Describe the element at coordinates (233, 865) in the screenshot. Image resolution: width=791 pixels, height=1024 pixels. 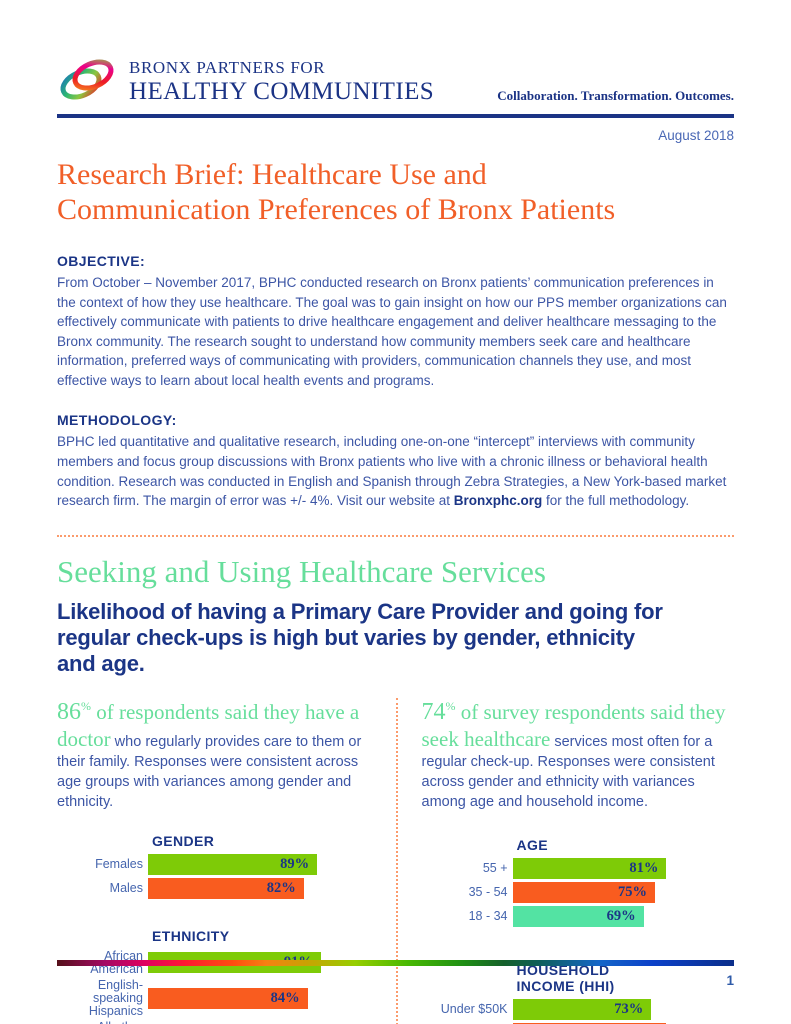
I see `bar: 89%` at that location.